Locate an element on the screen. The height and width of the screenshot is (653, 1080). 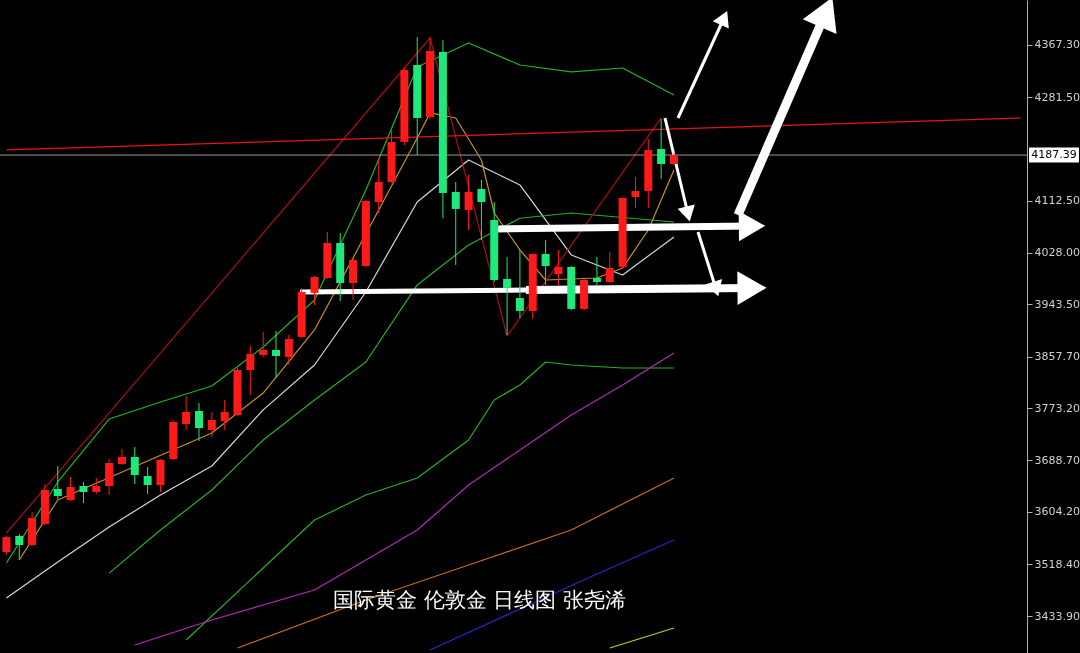
line-series is located at coordinates (455, 563).